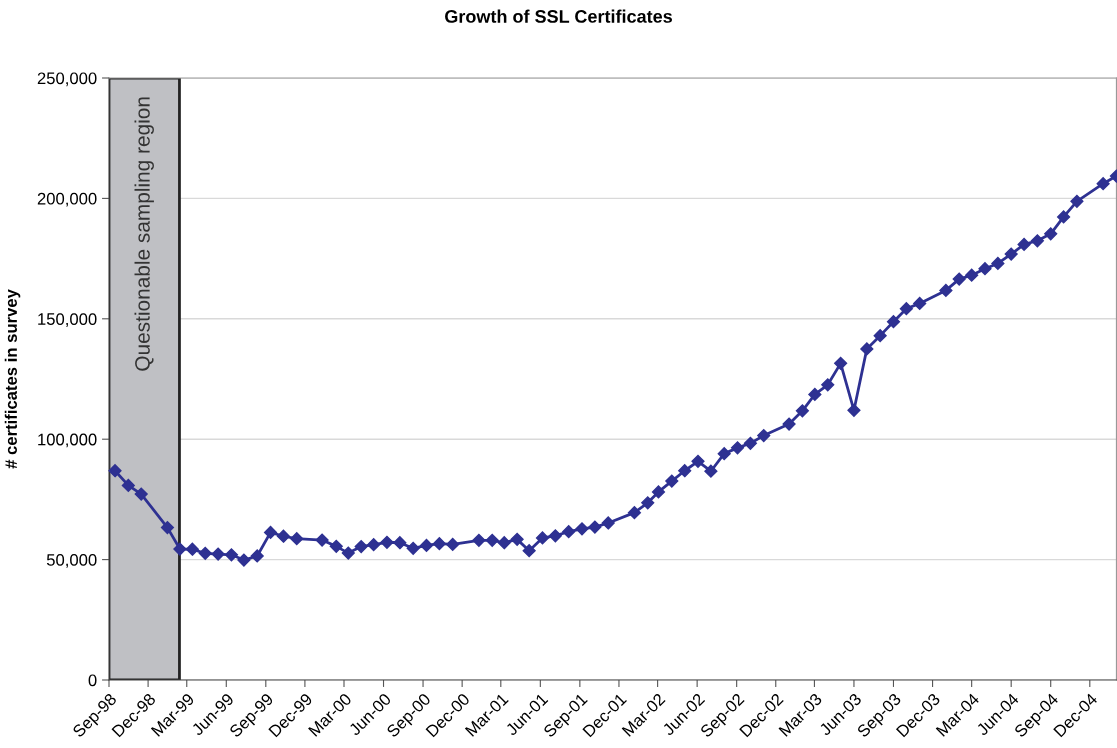 The height and width of the screenshot is (748, 1117). What do you see at coordinates (144, 234) in the screenshot?
I see `band-label: Questionable sampling region` at bounding box center [144, 234].